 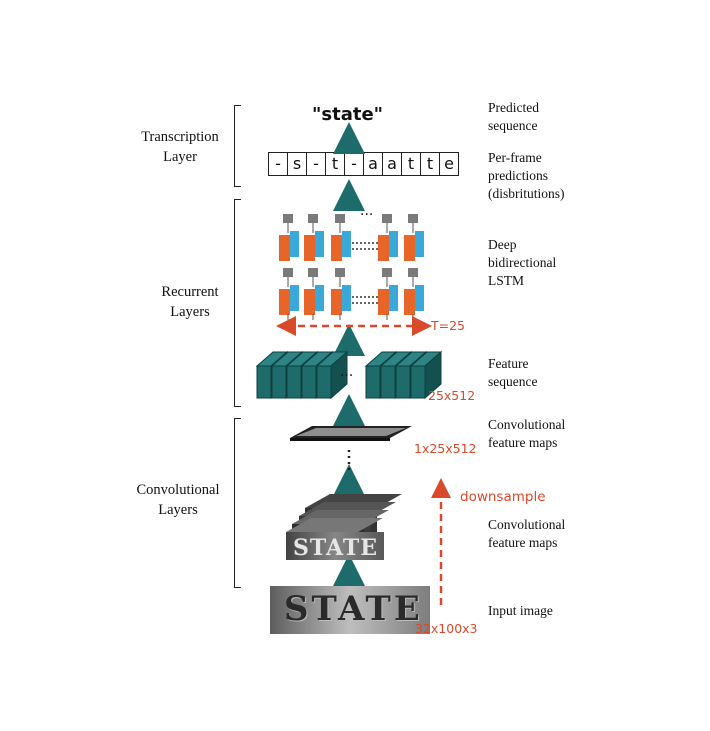 I want to click on input-word: STATE, so click(x=353, y=609).